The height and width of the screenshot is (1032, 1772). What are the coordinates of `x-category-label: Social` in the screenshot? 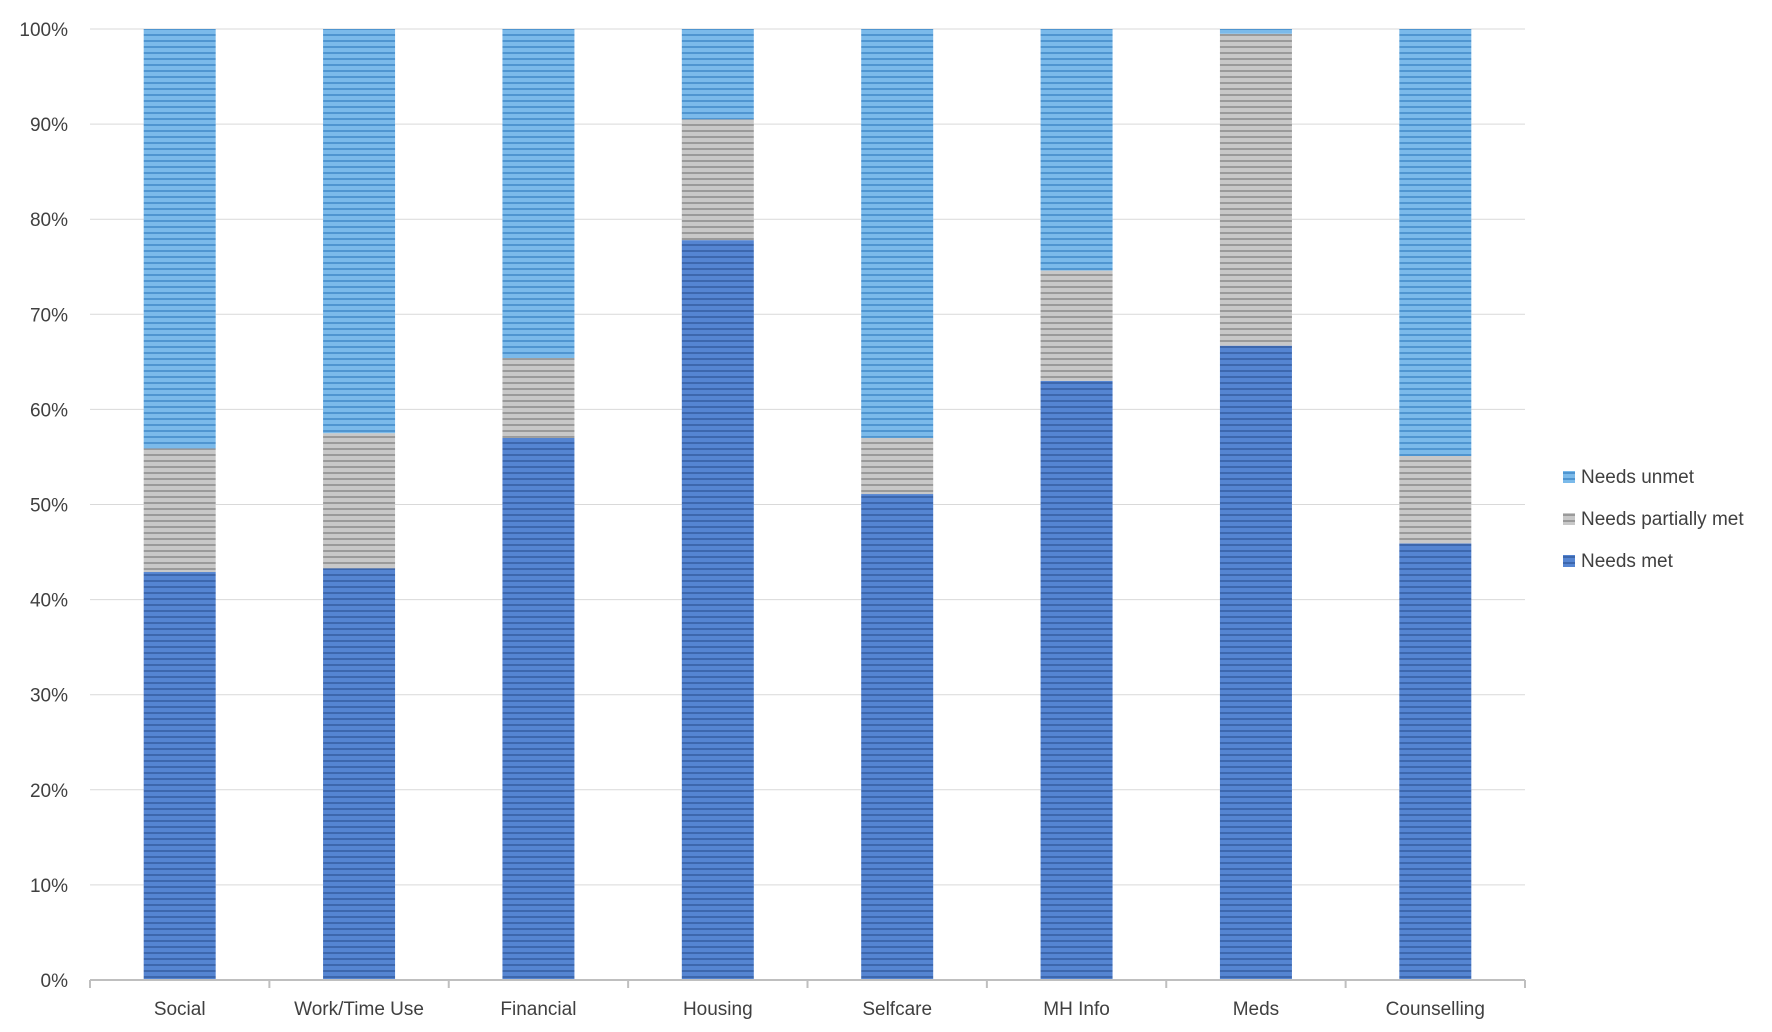 It's located at (180, 1009).